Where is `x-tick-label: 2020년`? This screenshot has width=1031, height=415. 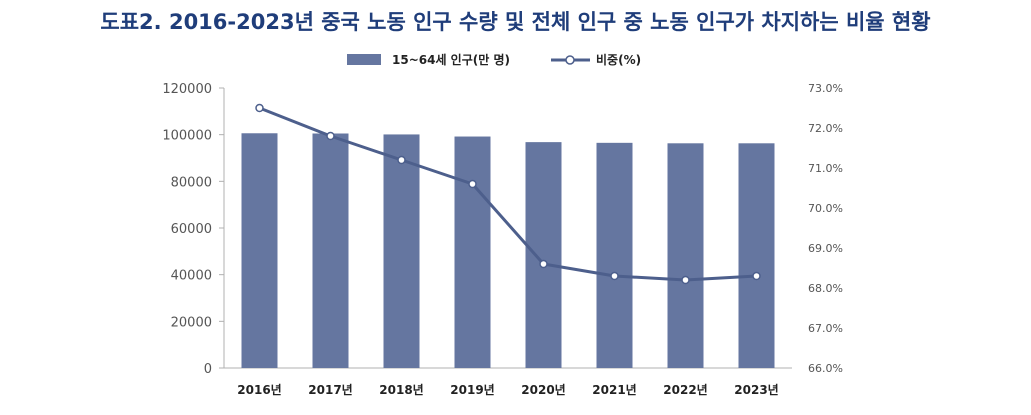
x-tick-label: 2020년 is located at coordinates (543, 390).